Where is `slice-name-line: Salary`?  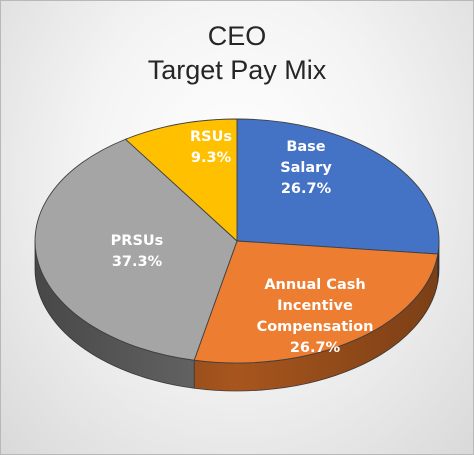 slice-name-line: Salary is located at coordinates (306, 168).